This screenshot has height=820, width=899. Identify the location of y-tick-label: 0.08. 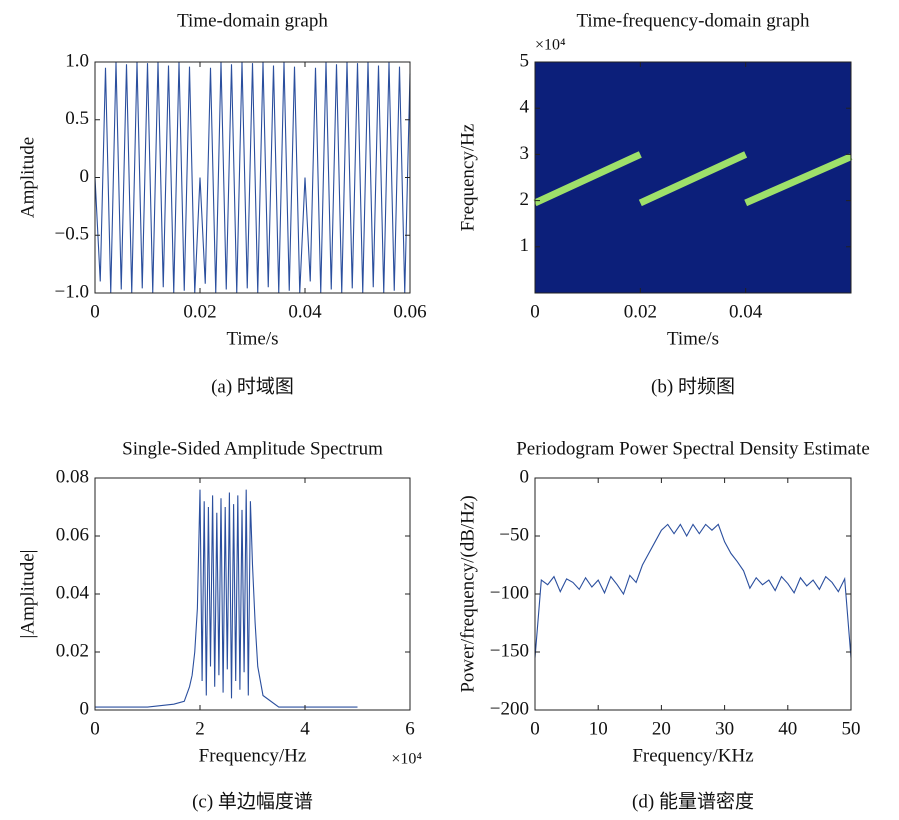
(72, 476).